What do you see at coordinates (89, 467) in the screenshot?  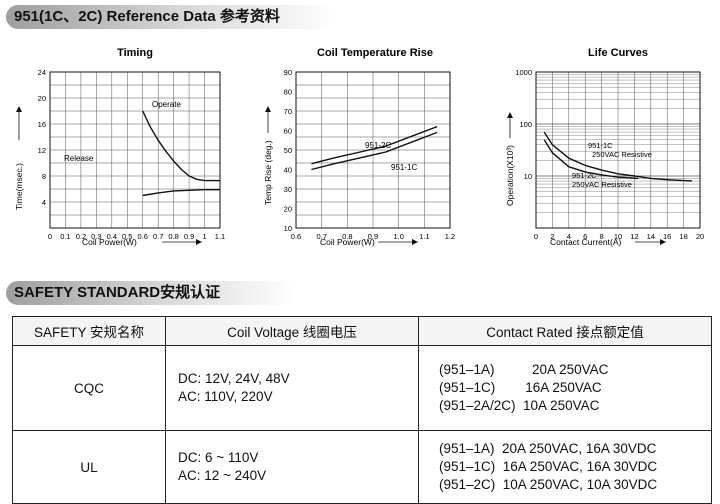 I see `safety-name-cell: UL` at bounding box center [89, 467].